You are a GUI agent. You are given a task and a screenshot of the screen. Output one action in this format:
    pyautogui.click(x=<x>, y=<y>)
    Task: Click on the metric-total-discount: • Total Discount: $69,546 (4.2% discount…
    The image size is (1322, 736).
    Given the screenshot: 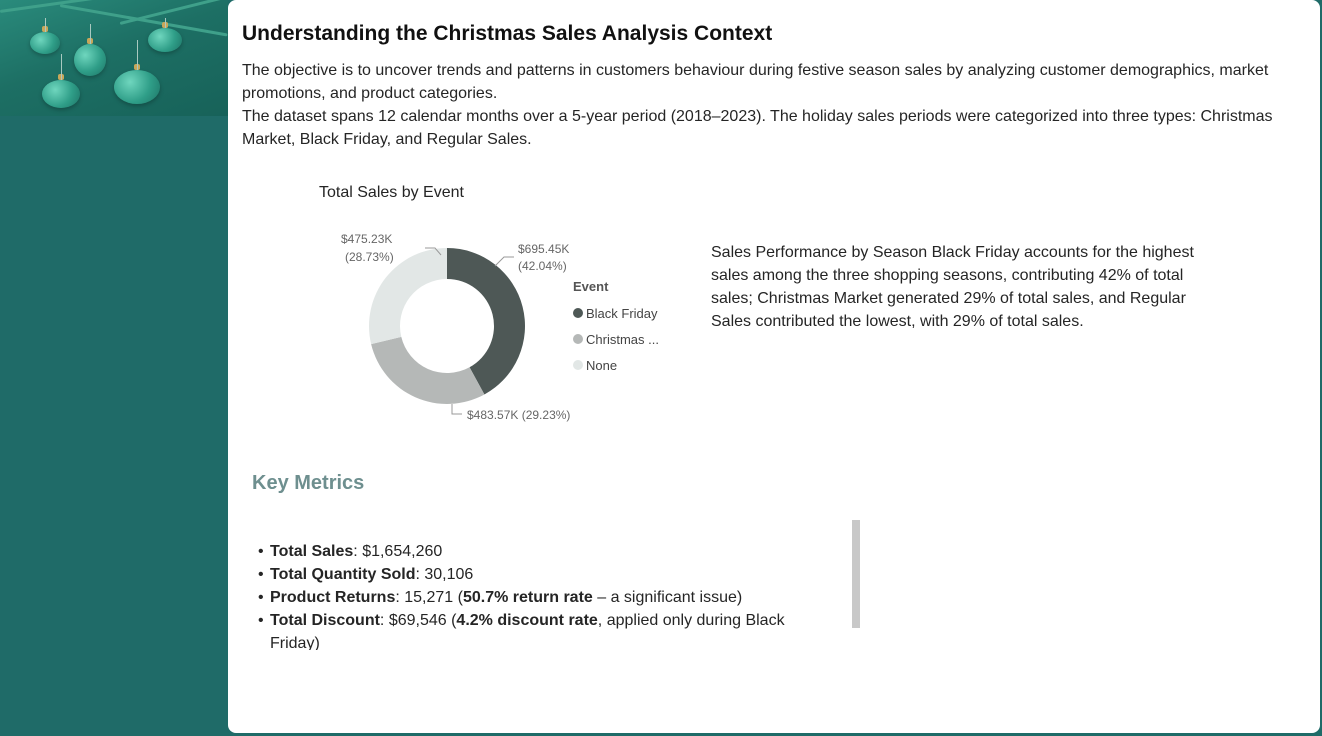 What is the action you would take?
    pyautogui.click(x=538, y=629)
    